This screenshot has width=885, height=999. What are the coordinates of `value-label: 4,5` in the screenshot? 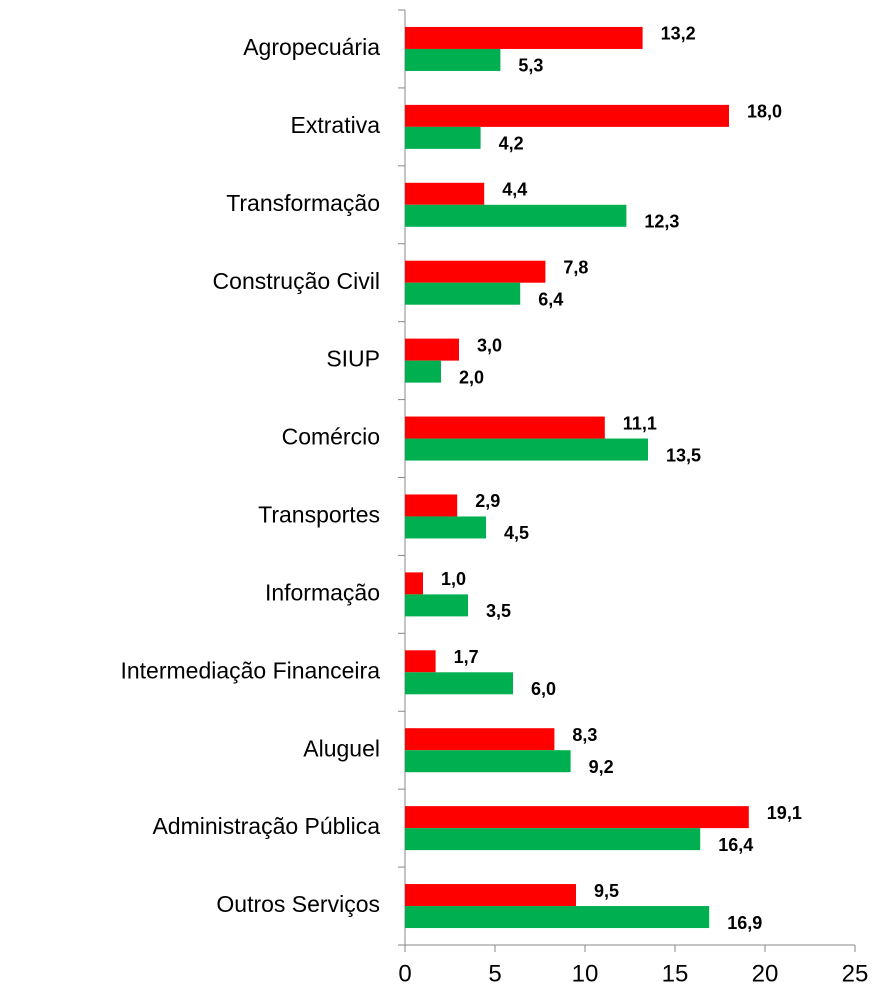 It's located at (516, 533).